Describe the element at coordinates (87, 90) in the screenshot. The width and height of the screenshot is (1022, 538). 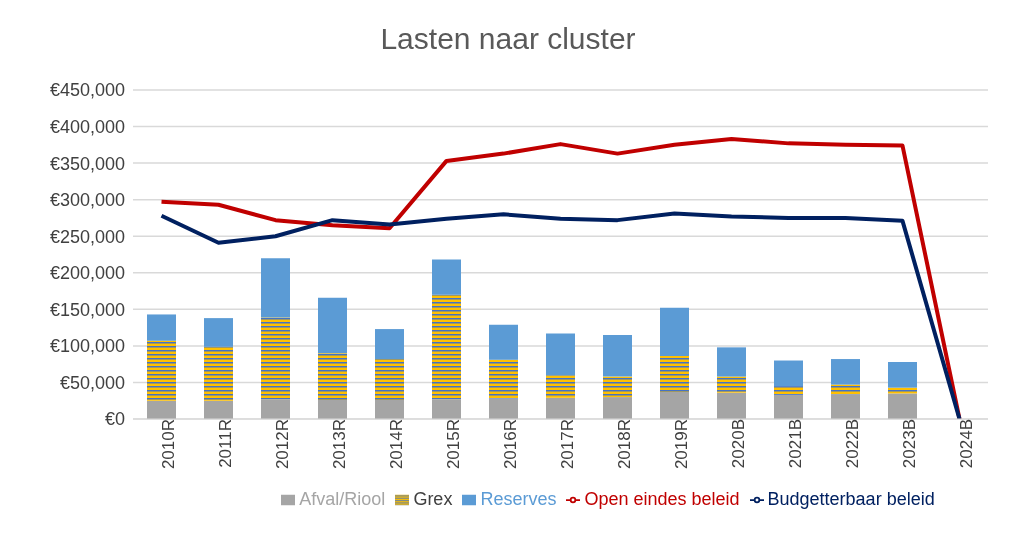
I see `y-tick-label: €450,000` at that location.